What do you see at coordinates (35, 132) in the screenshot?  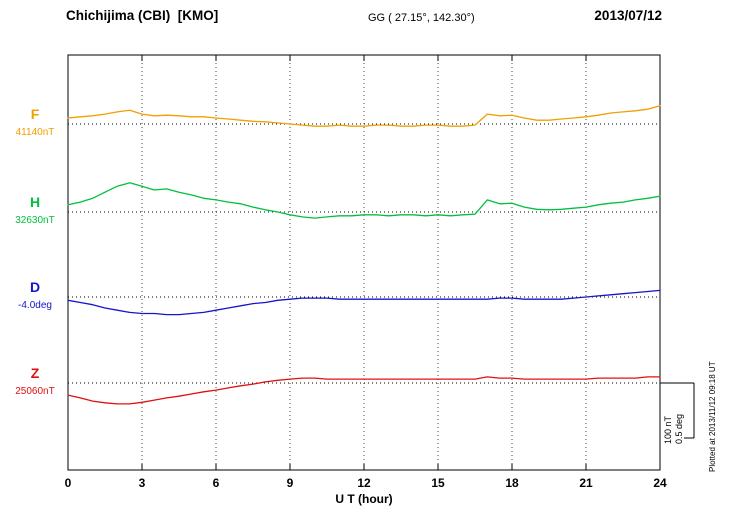 I see `series-baseline-f: 41140nT` at bounding box center [35, 132].